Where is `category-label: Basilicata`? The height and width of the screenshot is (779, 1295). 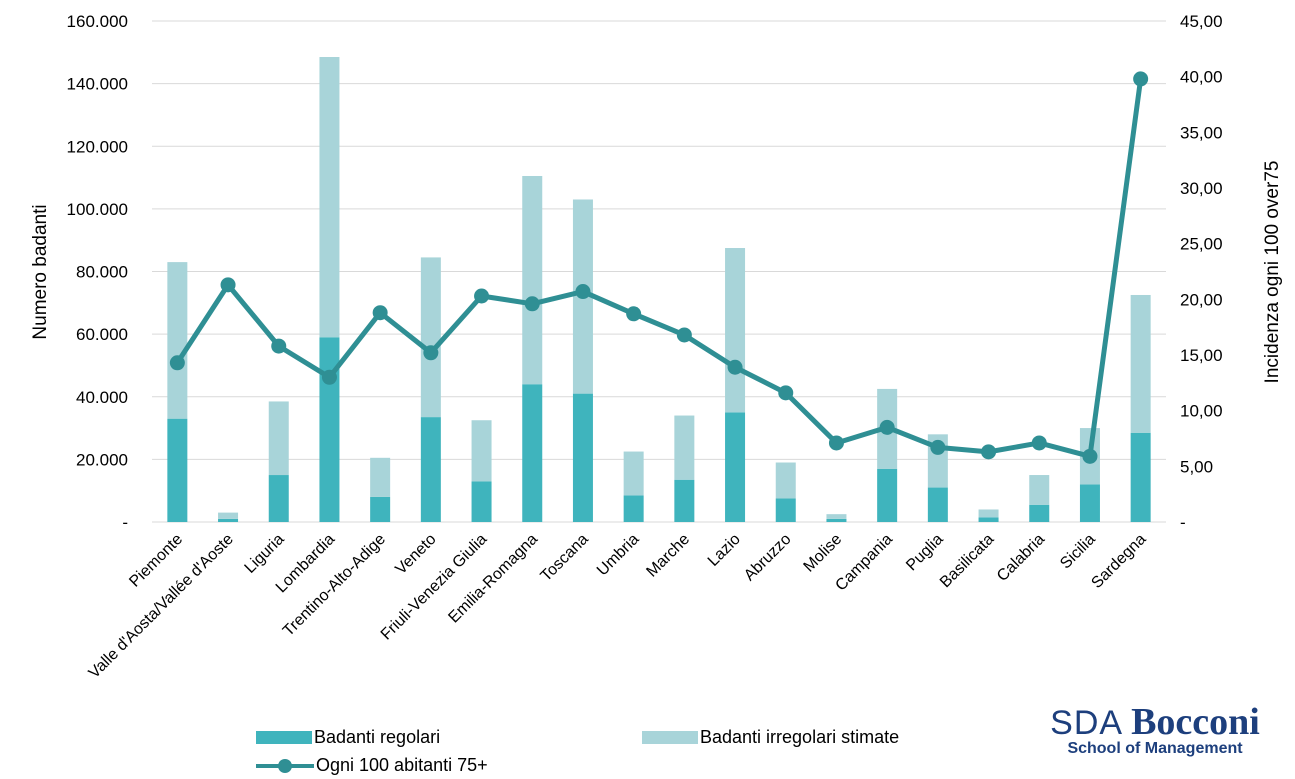
category-label: Basilicata is located at coordinates (967, 561).